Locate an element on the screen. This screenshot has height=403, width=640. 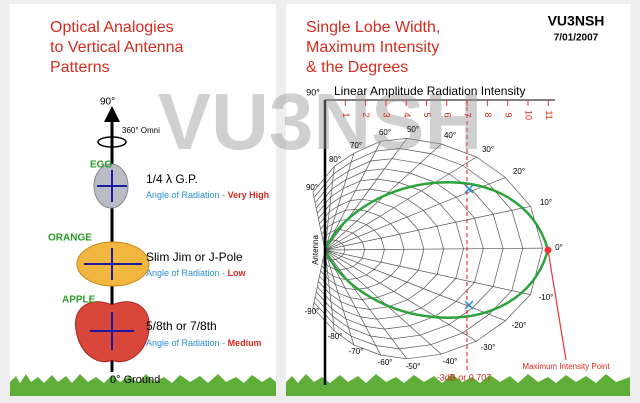
angle-label: 90° is located at coordinates (312, 187).